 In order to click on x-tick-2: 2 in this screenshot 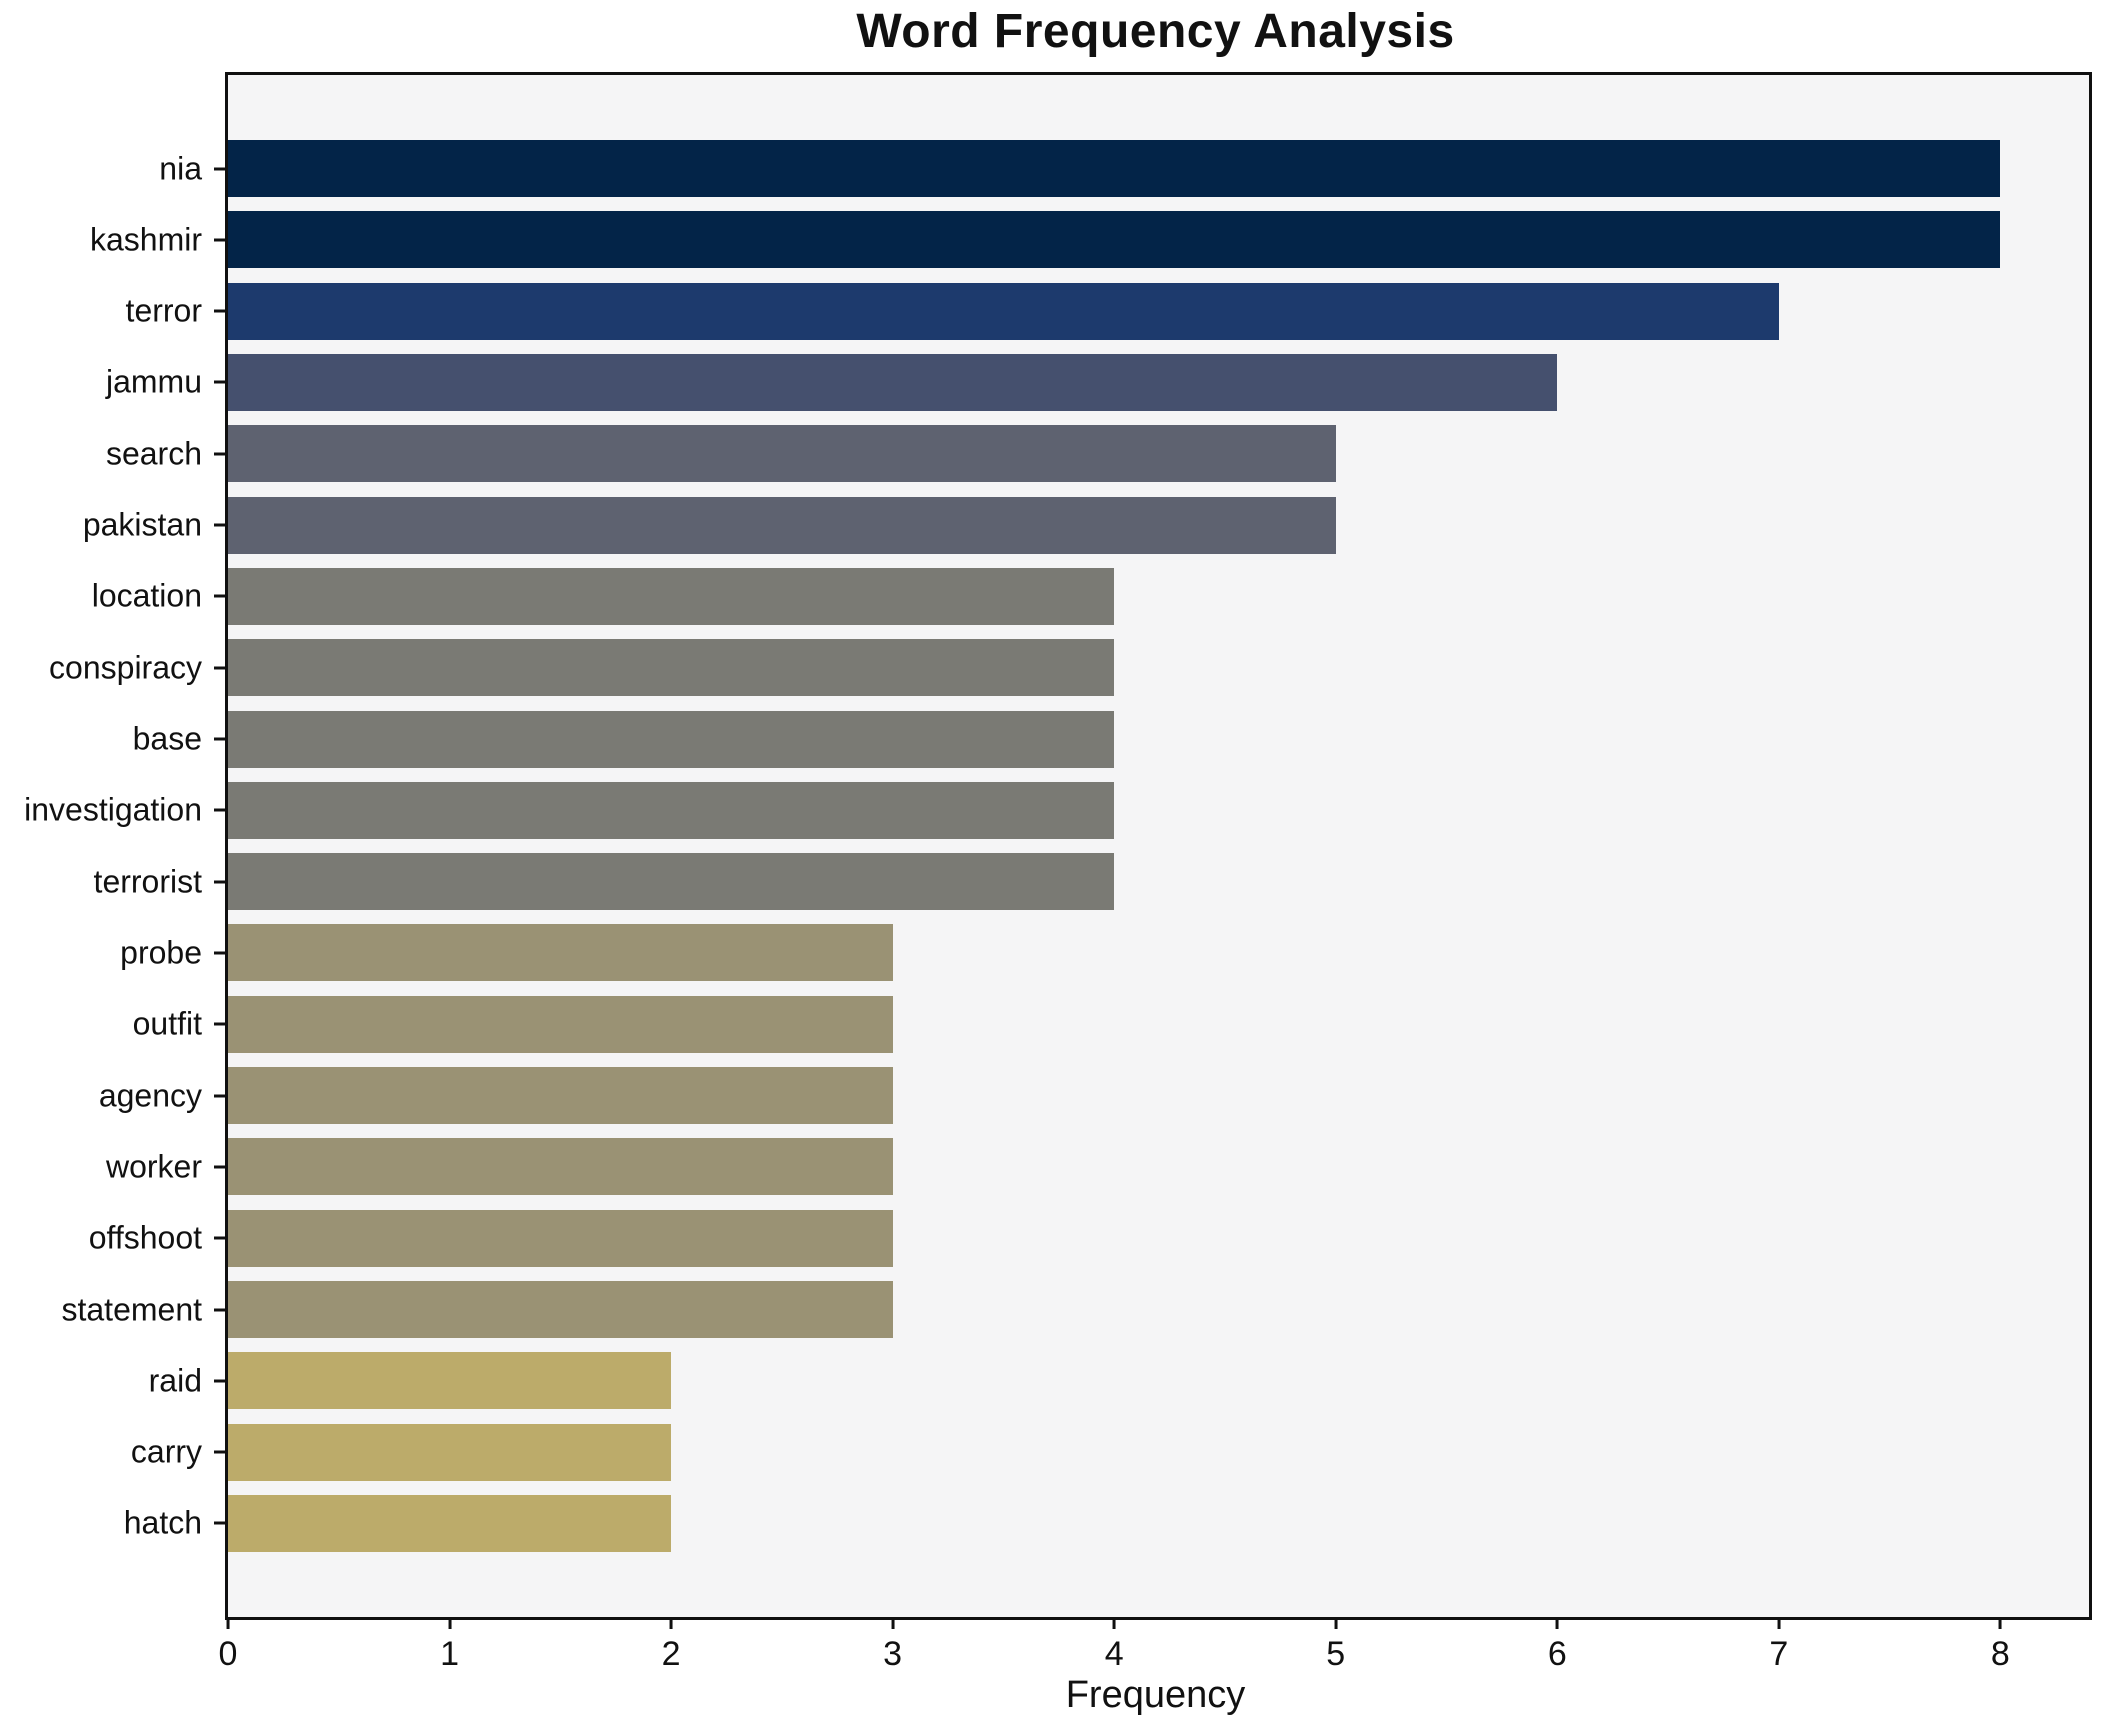, I will do `click(671, 1645)`.